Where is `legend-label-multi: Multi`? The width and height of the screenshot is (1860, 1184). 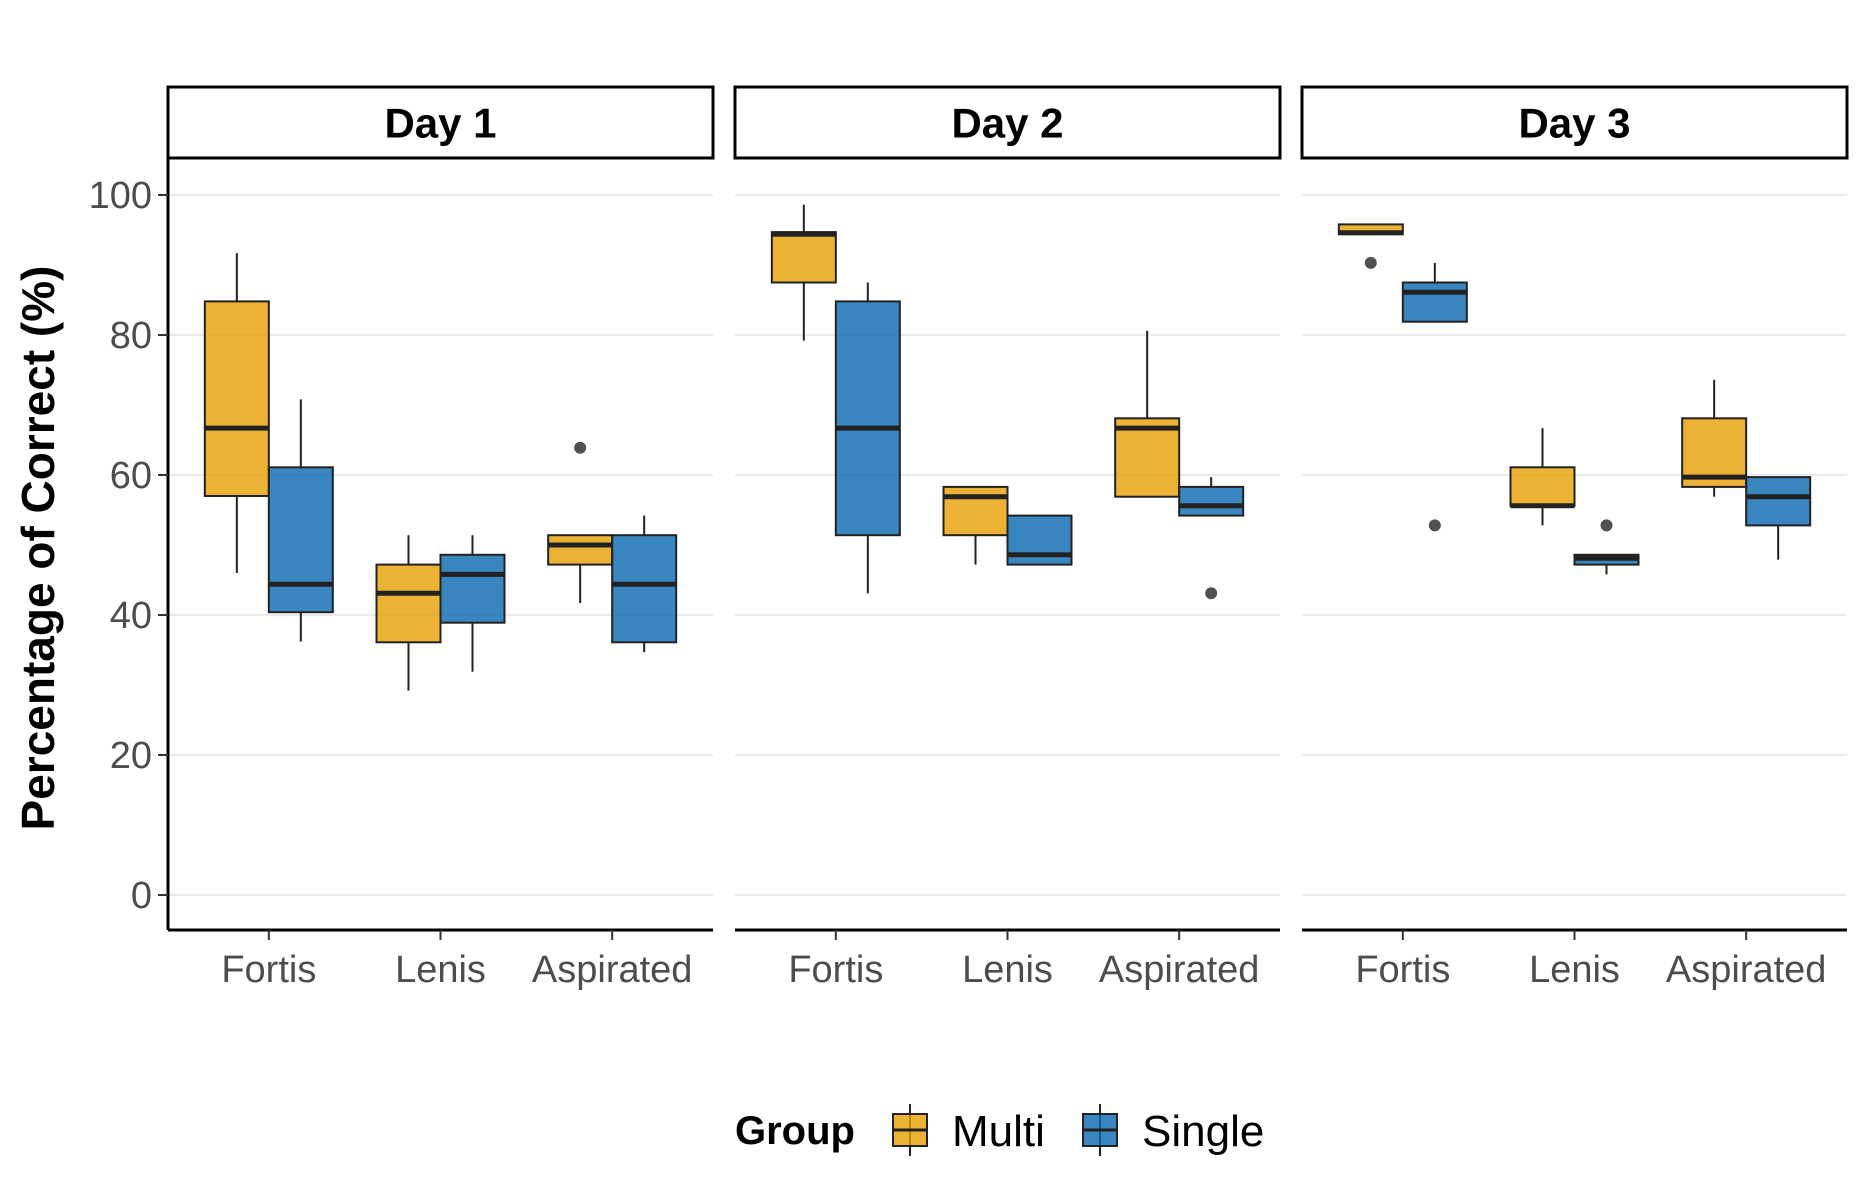 legend-label-multi: Multi is located at coordinates (998, 1131).